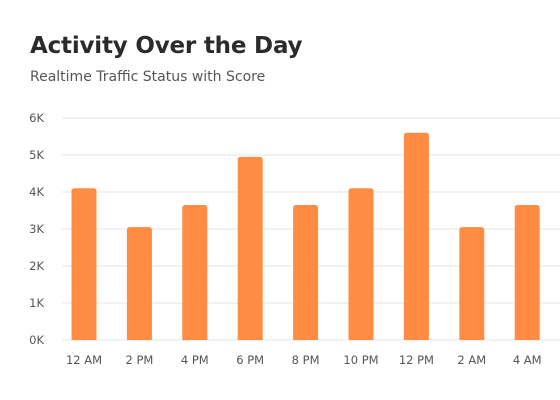 The image size is (560, 400). What do you see at coordinates (416, 236) in the screenshot?
I see `bar-12-pm` at bounding box center [416, 236].